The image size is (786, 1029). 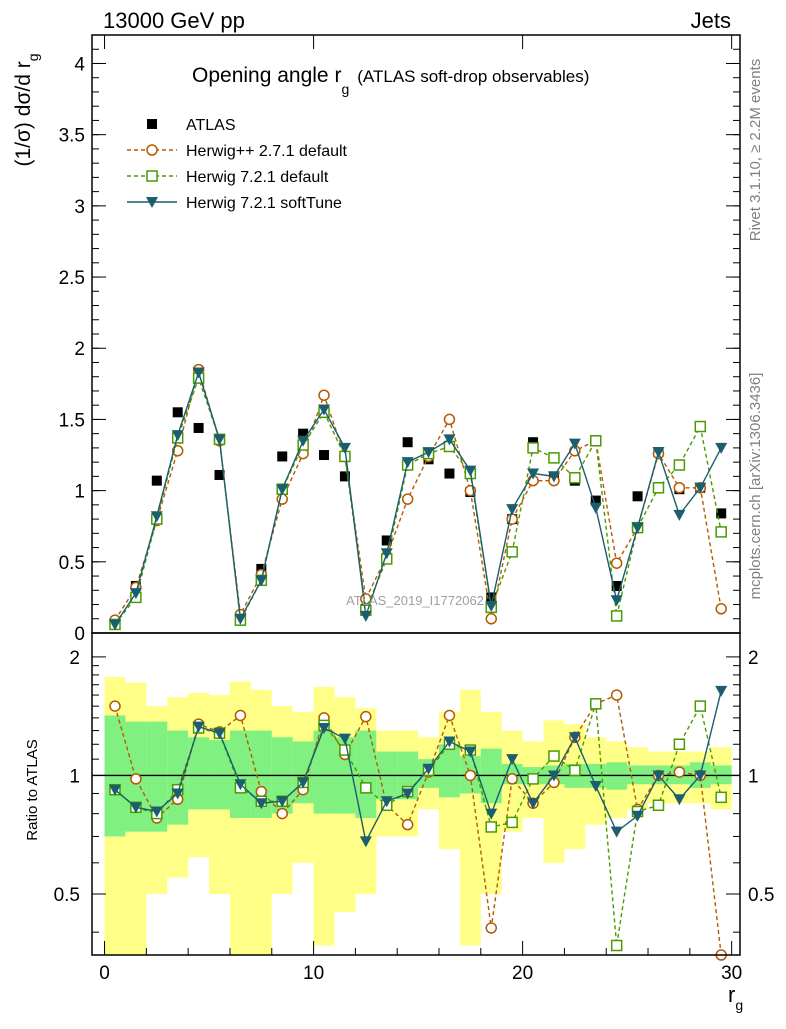 What do you see at coordinates (522, 973) in the screenshot?
I see `x-tick-label-2: 20` at bounding box center [522, 973].